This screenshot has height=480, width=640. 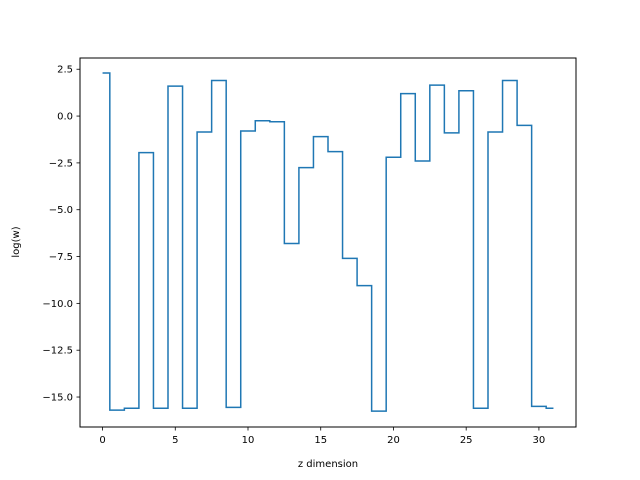 I want to click on x-tick-label: 30, so click(x=539, y=440).